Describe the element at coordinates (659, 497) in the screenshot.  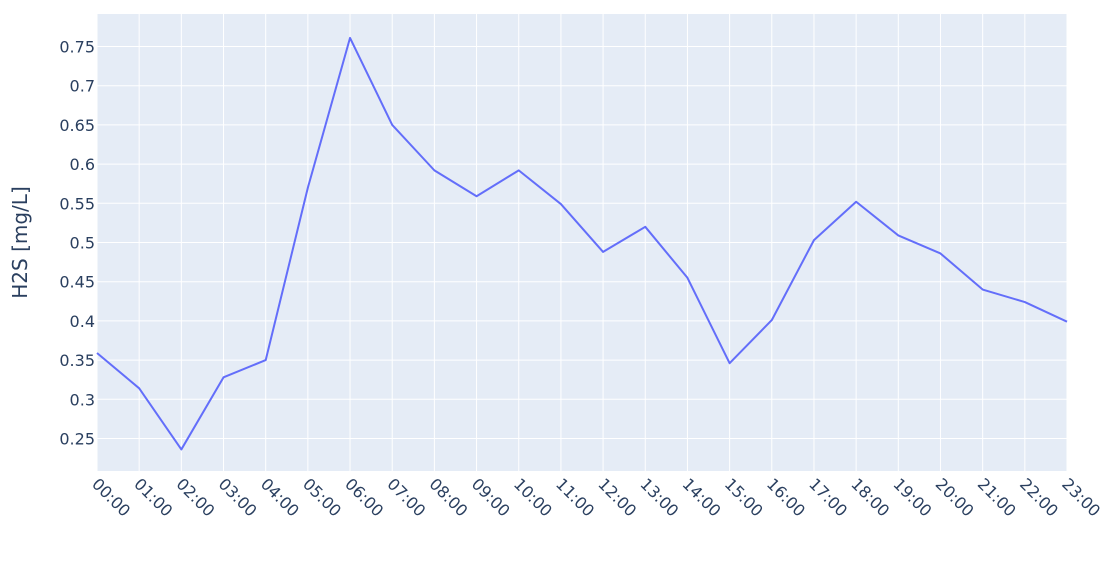
I see `x-tick-label: 13:00` at that location.